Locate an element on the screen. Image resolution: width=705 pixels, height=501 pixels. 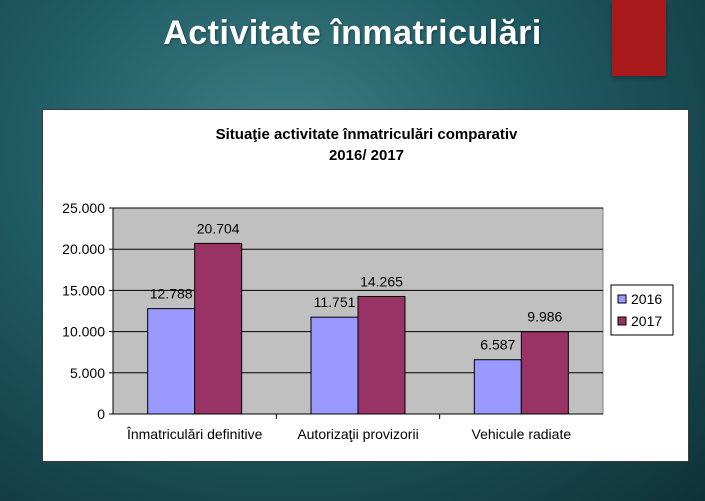
data-label: 11.751 is located at coordinates (335, 302).